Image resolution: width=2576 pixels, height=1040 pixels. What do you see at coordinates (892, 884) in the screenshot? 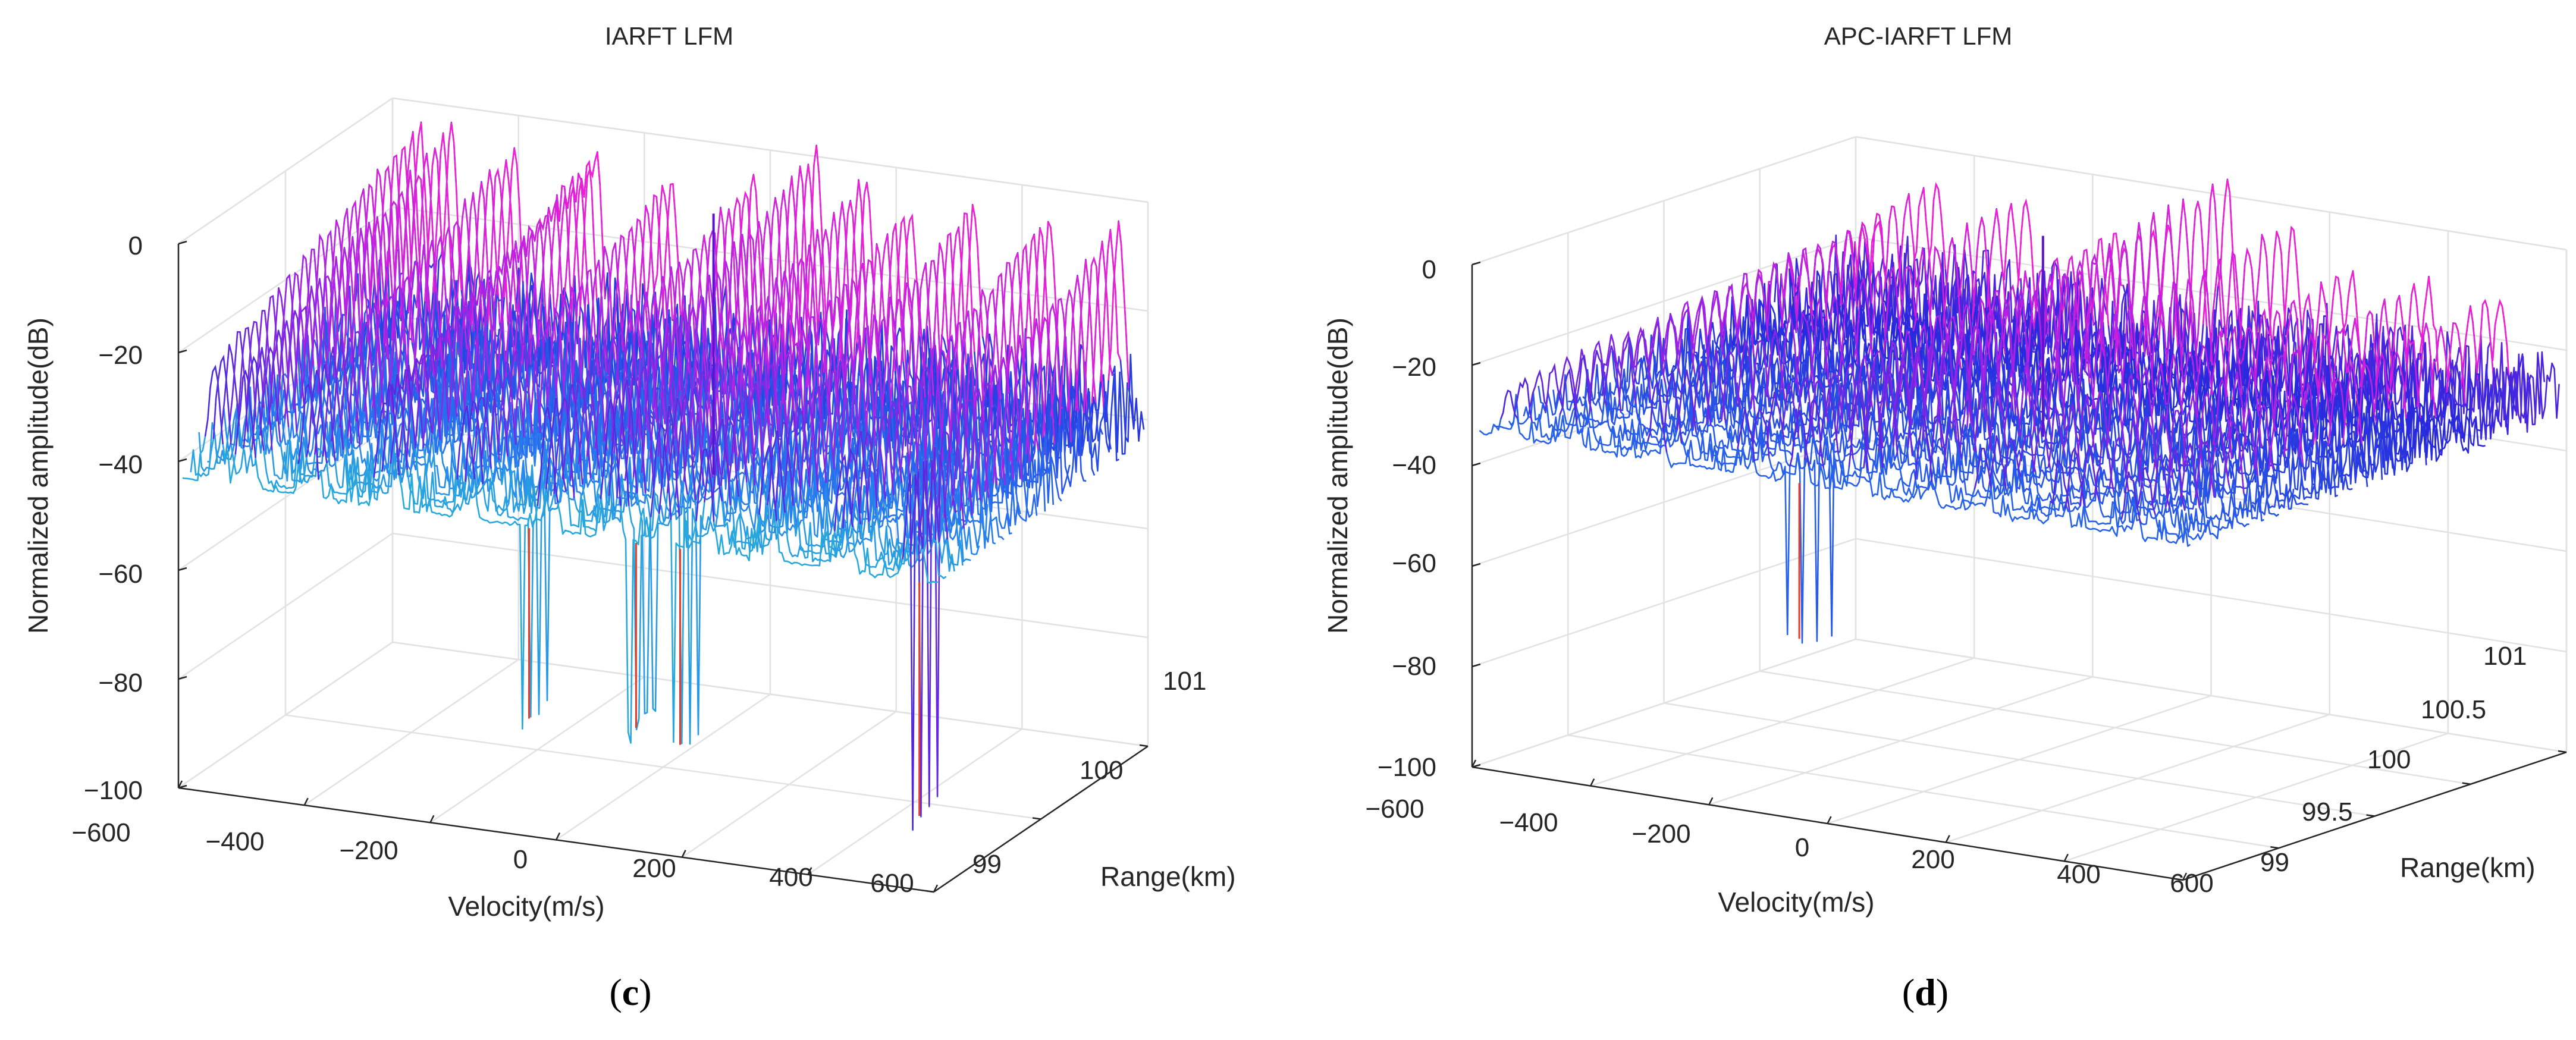
I see `c-xtick: 600` at bounding box center [892, 884].